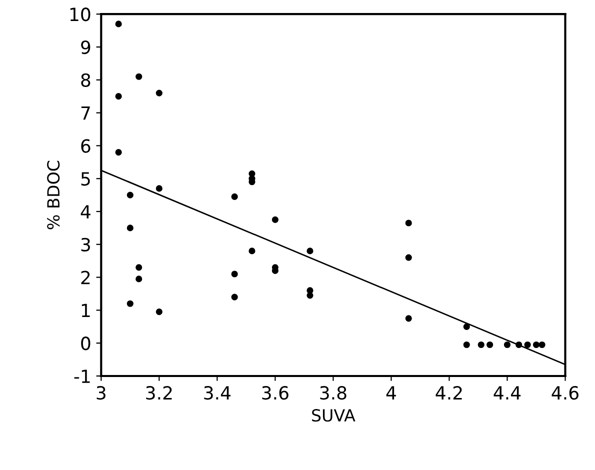  I want to click on y-tick-label: 9, so click(85, 47).